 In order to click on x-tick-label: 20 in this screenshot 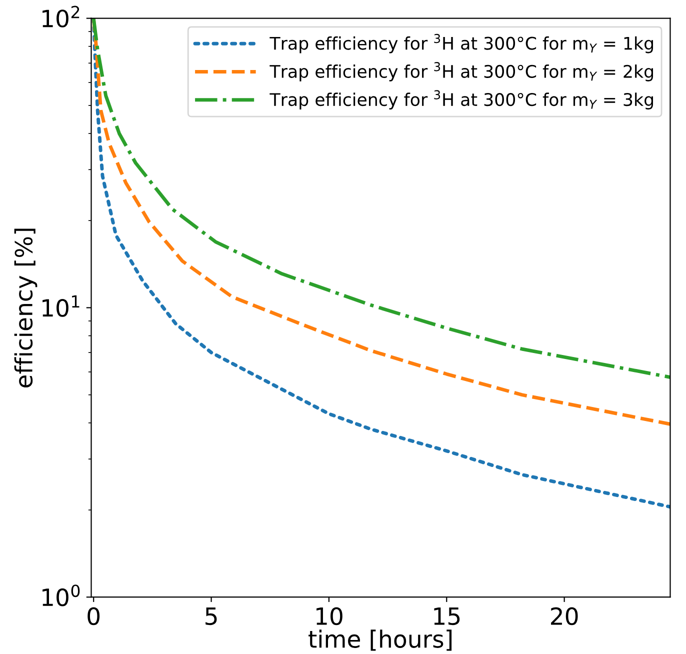, I will do `click(564, 616)`.